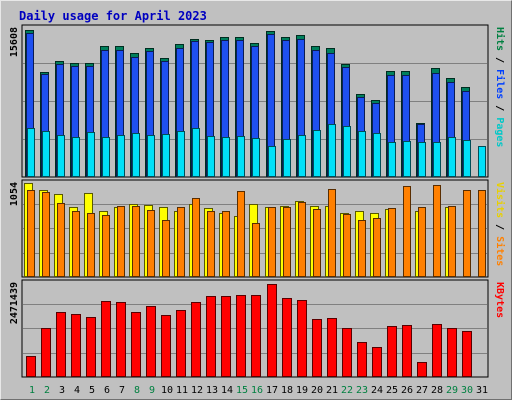 Image resolution: width=512 pixels, height=400 pixels. Describe the element at coordinates (272, 390) in the screenshot. I see `x-tick-label: 17` at that location.